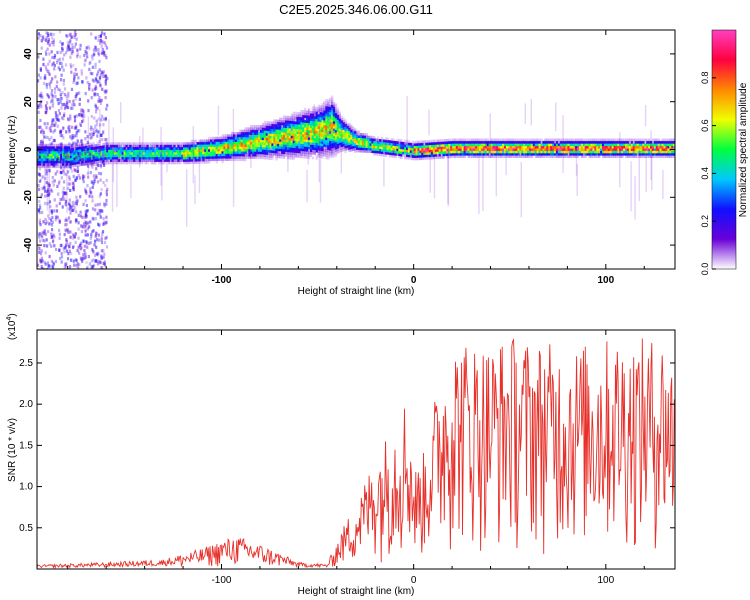 The height and width of the screenshot is (600, 750). What do you see at coordinates (233, 132) in the screenshot?
I see `spectrogram-streak` at bounding box center [233, 132].